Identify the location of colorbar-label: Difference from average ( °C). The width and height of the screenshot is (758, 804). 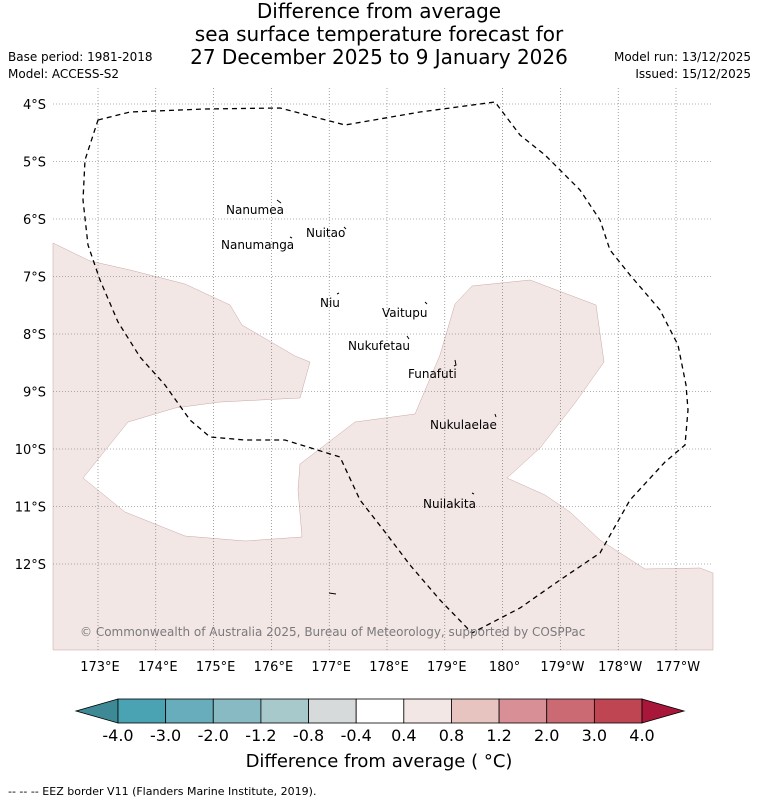
(379, 761).